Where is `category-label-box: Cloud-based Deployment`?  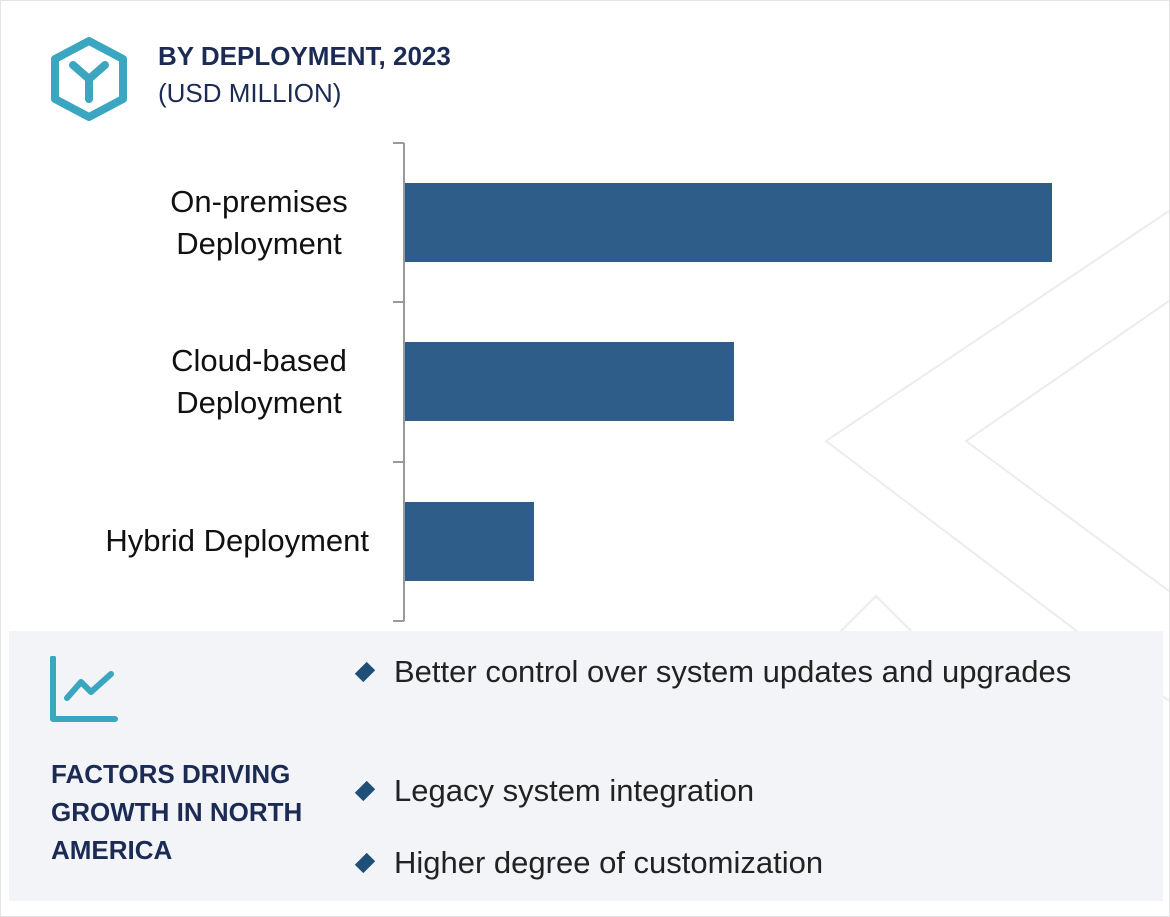
category-label-box: Cloud-based Deployment is located at coordinates (209, 382).